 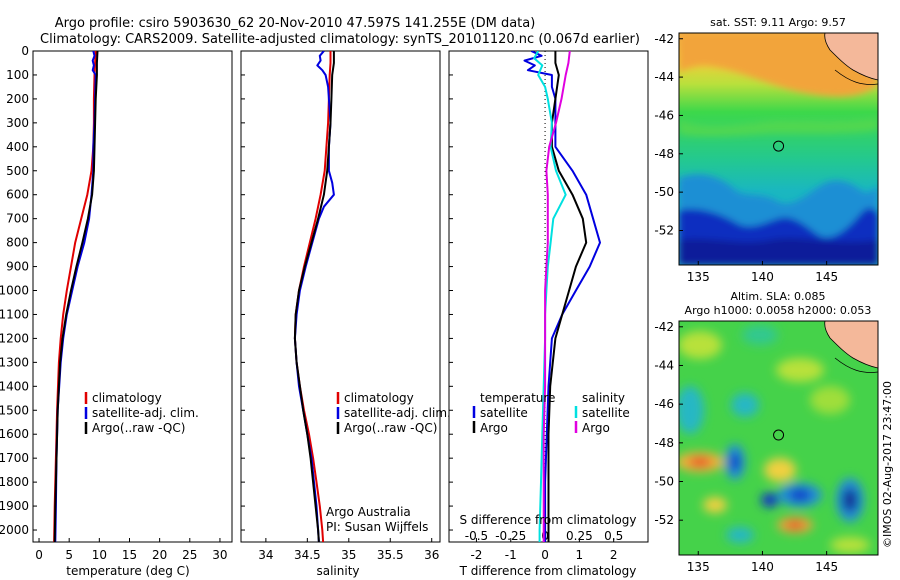 What do you see at coordinates (431, 555) in the screenshot?
I see `x-tick-label: 36` at bounding box center [431, 555].